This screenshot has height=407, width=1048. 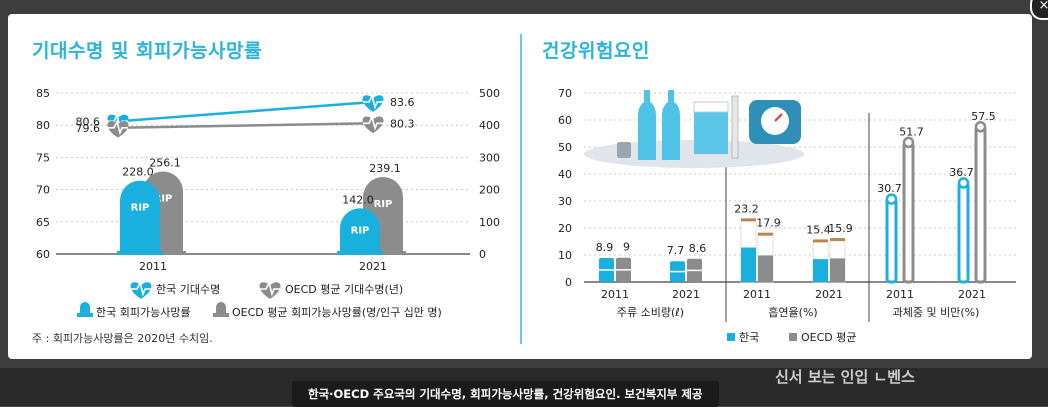 What do you see at coordinates (43, 125) in the screenshot?
I see `y-tick-left: 80` at bounding box center [43, 125].